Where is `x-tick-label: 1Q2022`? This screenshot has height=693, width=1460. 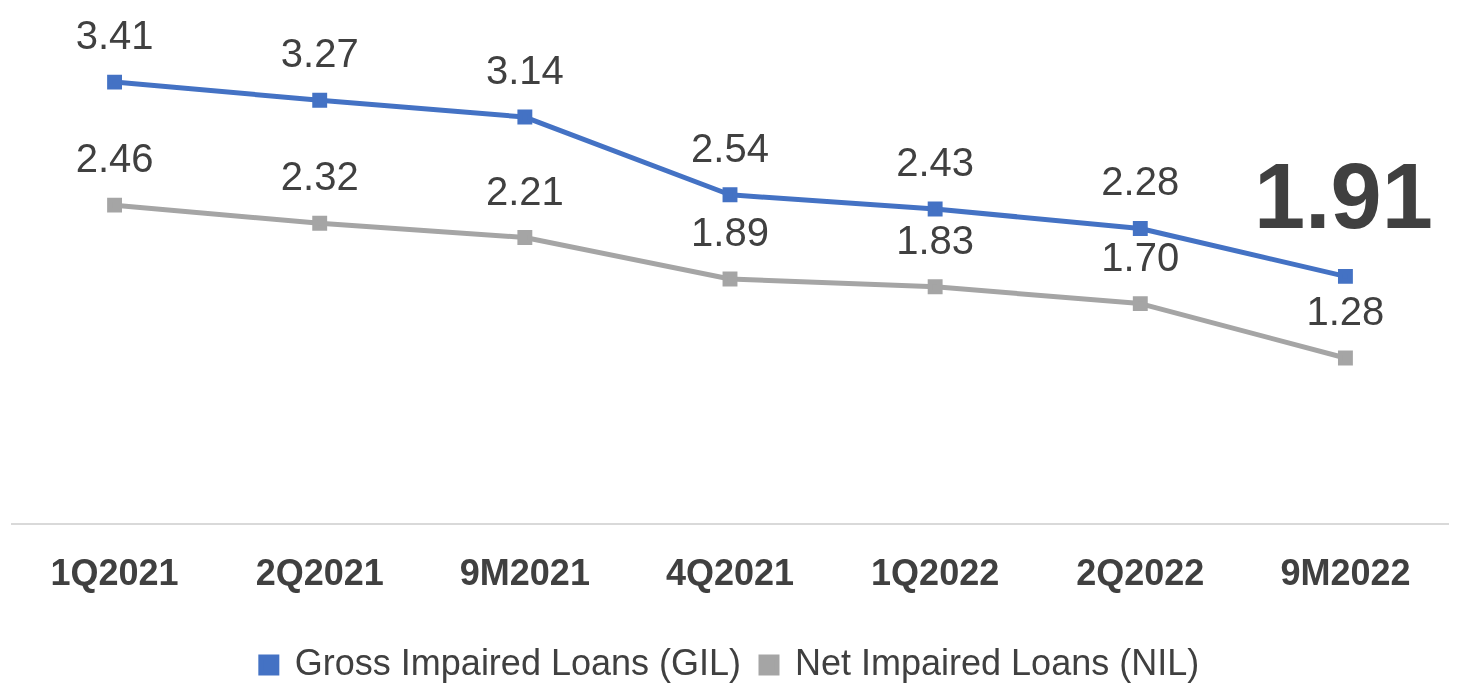
x-tick-label: 1Q2022 is located at coordinates (935, 573).